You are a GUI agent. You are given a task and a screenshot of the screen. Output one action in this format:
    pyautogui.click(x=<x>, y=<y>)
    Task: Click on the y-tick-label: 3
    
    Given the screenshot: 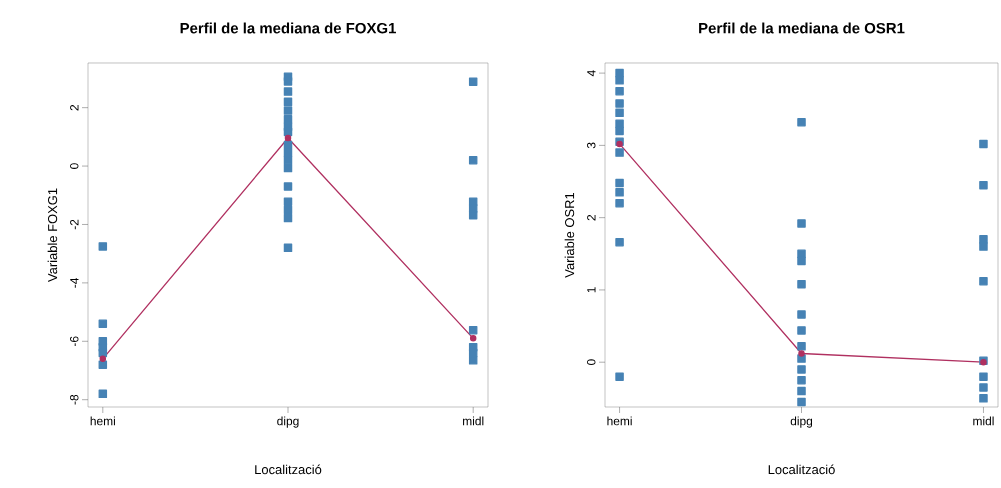 What is the action you would take?
    pyautogui.click(x=591, y=145)
    